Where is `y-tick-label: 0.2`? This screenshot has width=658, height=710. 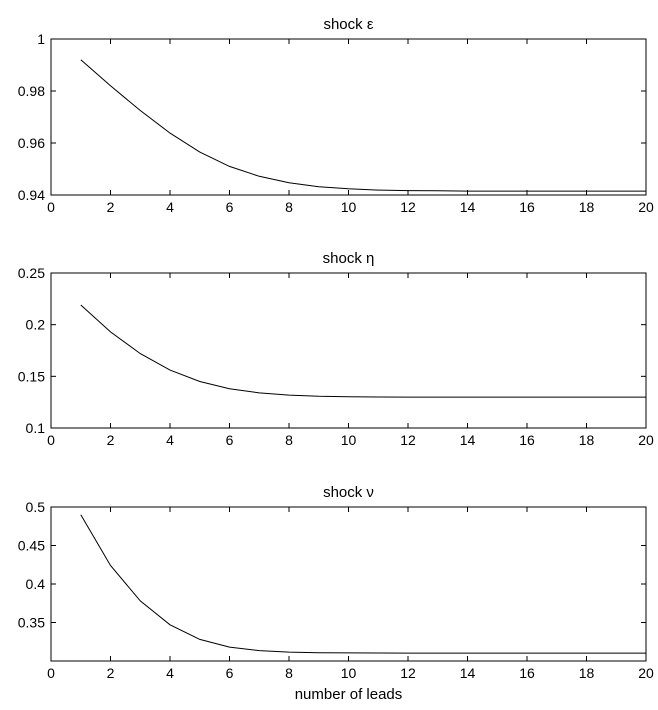 y-tick-label: 0.2 is located at coordinates (36, 325).